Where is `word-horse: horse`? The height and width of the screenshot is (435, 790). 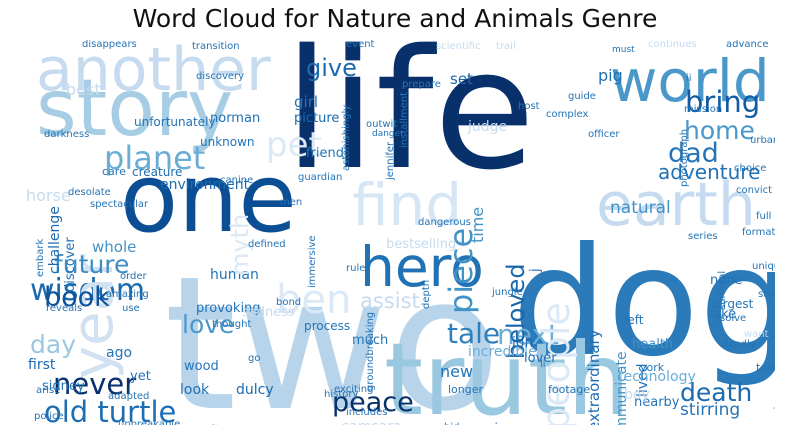 word-horse: horse is located at coordinates (48, 195).